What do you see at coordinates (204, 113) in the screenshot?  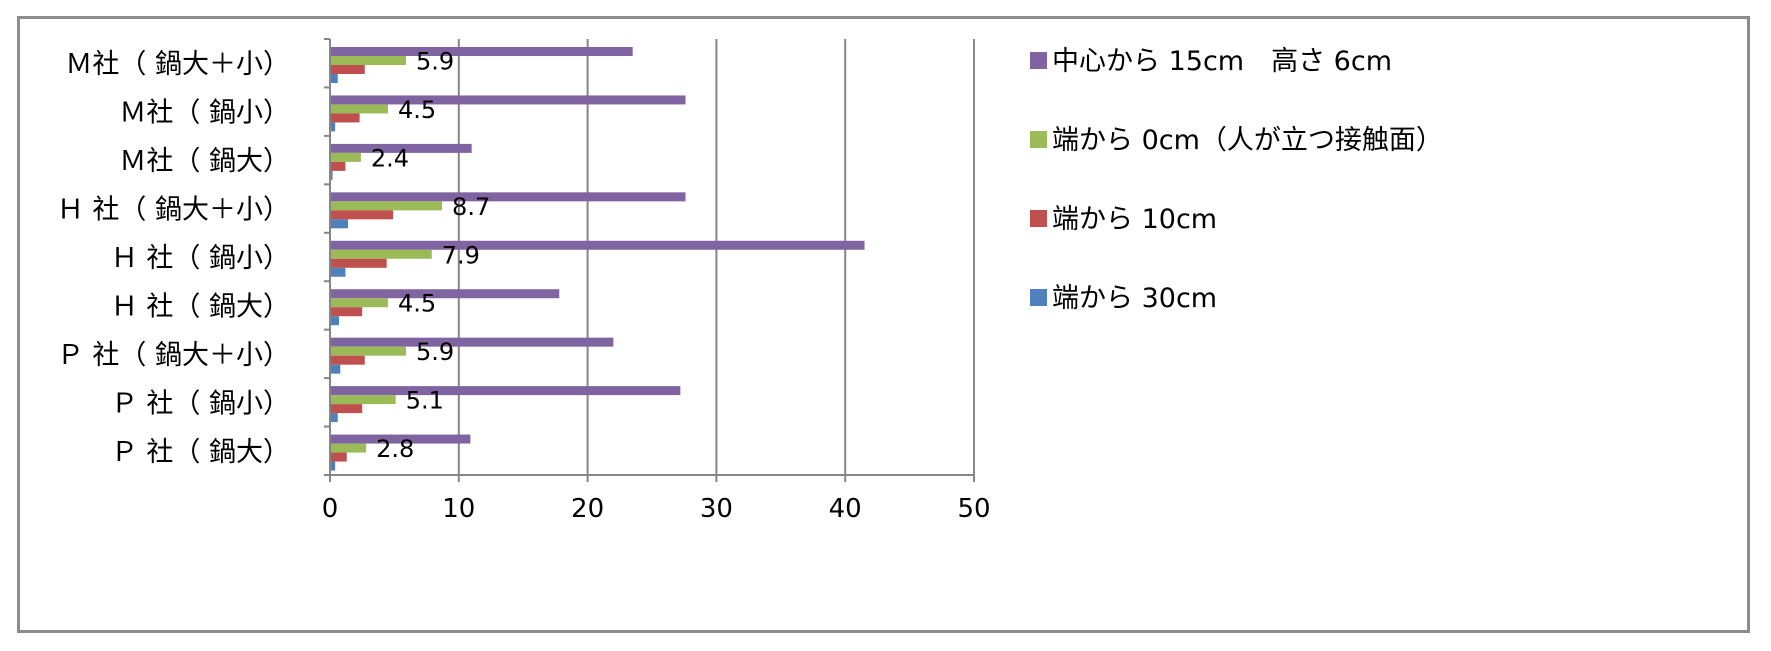 I see `category-label: Ｍ社（ 鍋小）` at bounding box center [204, 113].